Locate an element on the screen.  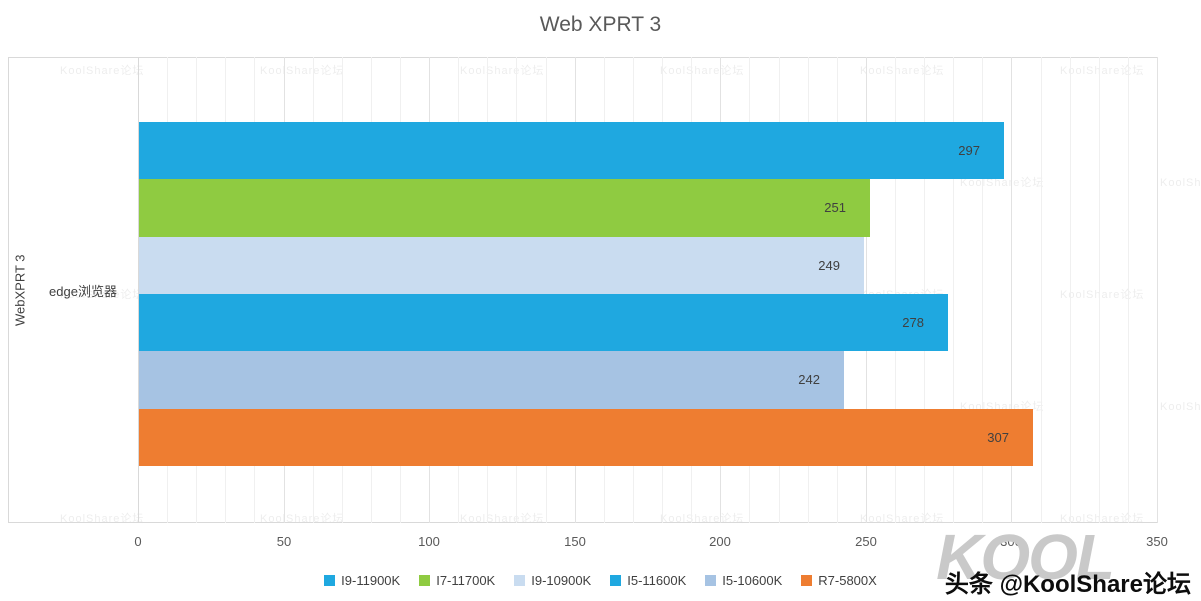
legend-item-I9-11900K: I9-11900K is located at coordinates (362, 580).